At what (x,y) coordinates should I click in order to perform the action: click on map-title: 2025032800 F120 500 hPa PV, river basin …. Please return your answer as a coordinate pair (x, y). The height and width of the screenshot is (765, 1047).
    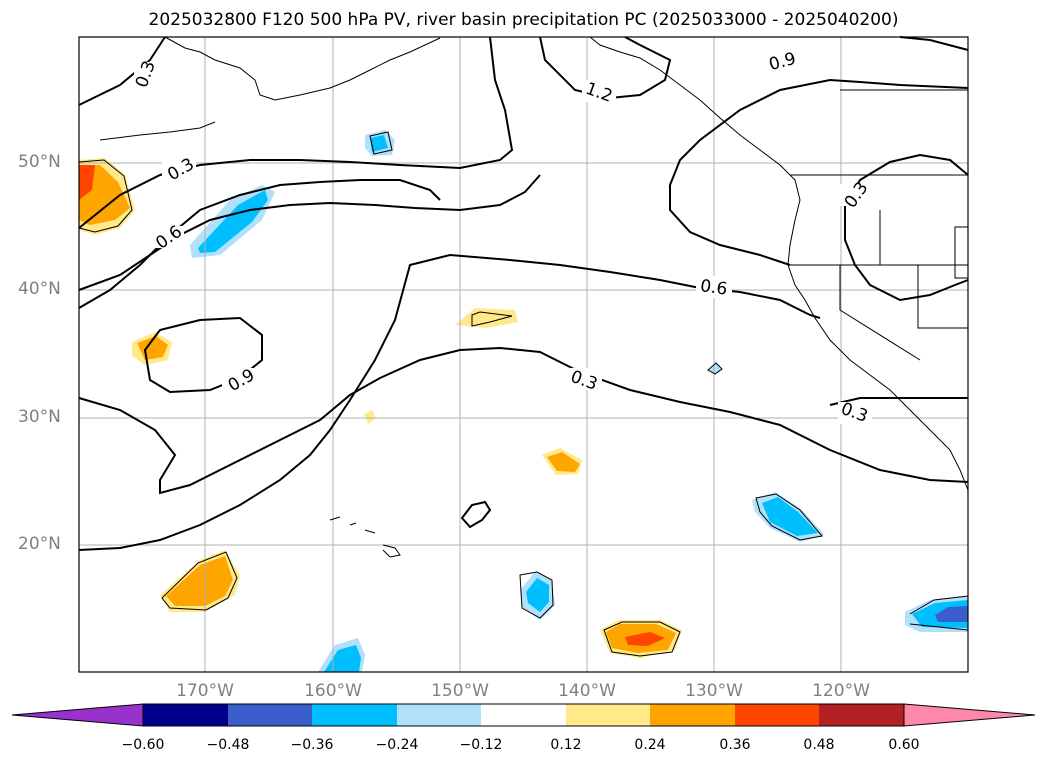
    Looking at the image, I should click on (523, 20).